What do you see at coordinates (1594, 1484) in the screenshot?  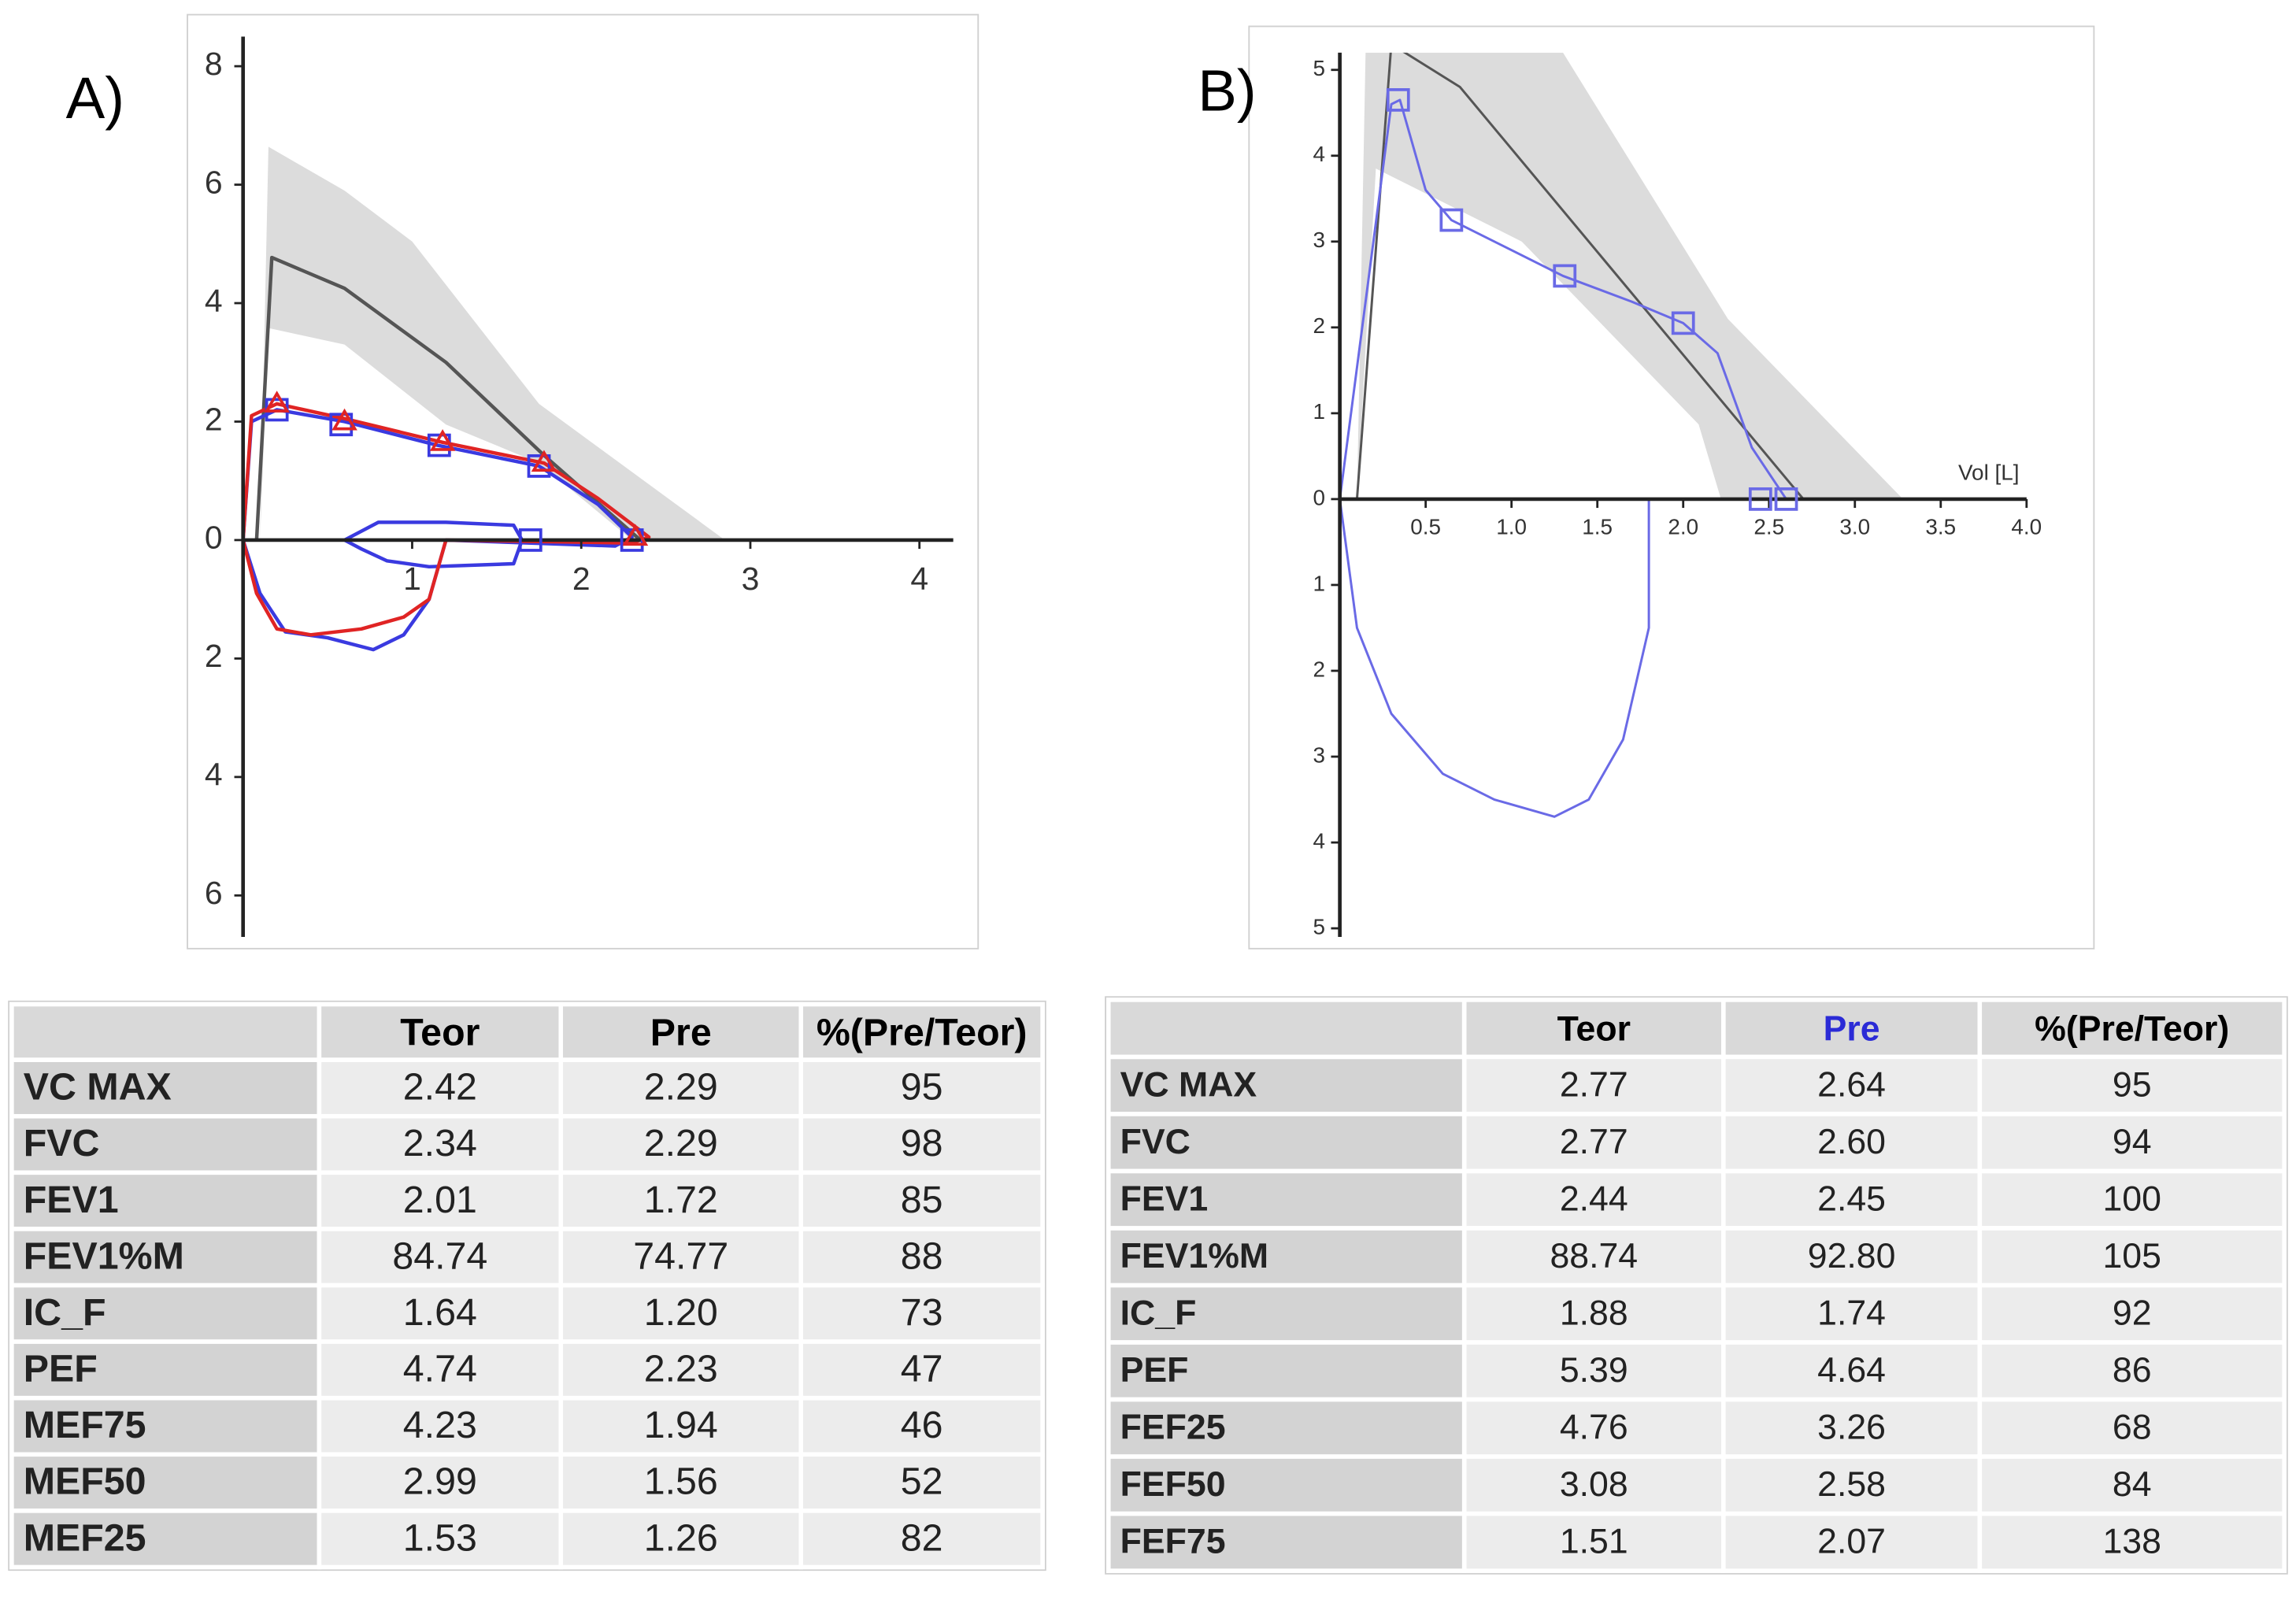 I see `cell-value: 3.08` at bounding box center [1594, 1484].